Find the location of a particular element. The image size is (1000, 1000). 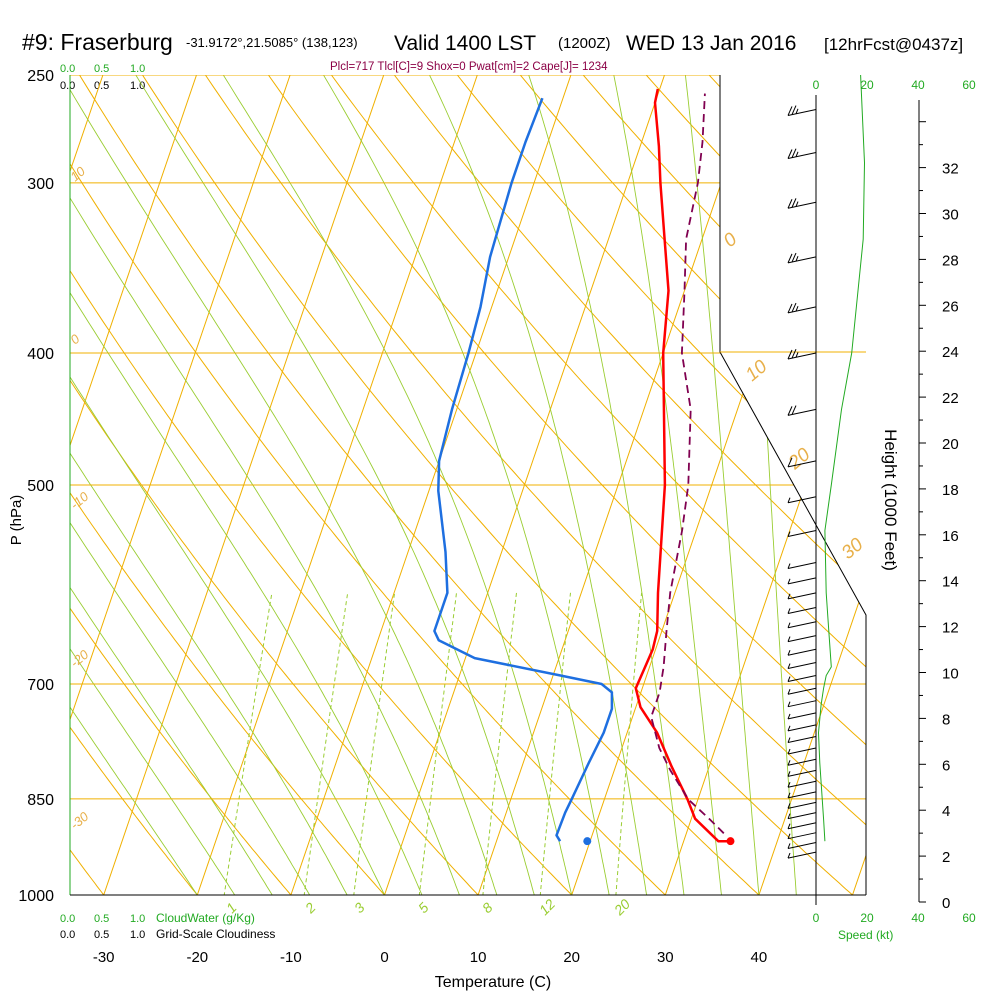

isotherm-label: -30 is located at coordinates (79, 820).